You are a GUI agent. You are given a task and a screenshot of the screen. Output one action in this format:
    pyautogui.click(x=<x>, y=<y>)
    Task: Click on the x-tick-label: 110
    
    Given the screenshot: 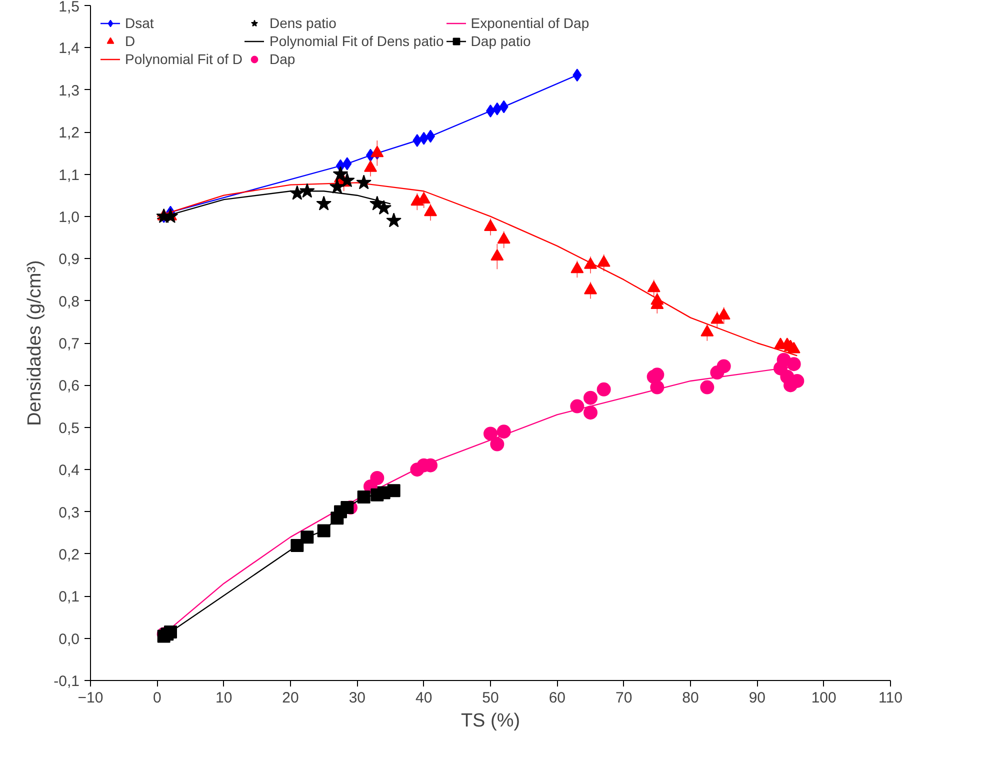 What is the action you would take?
    pyautogui.click(x=890, y=698)
    